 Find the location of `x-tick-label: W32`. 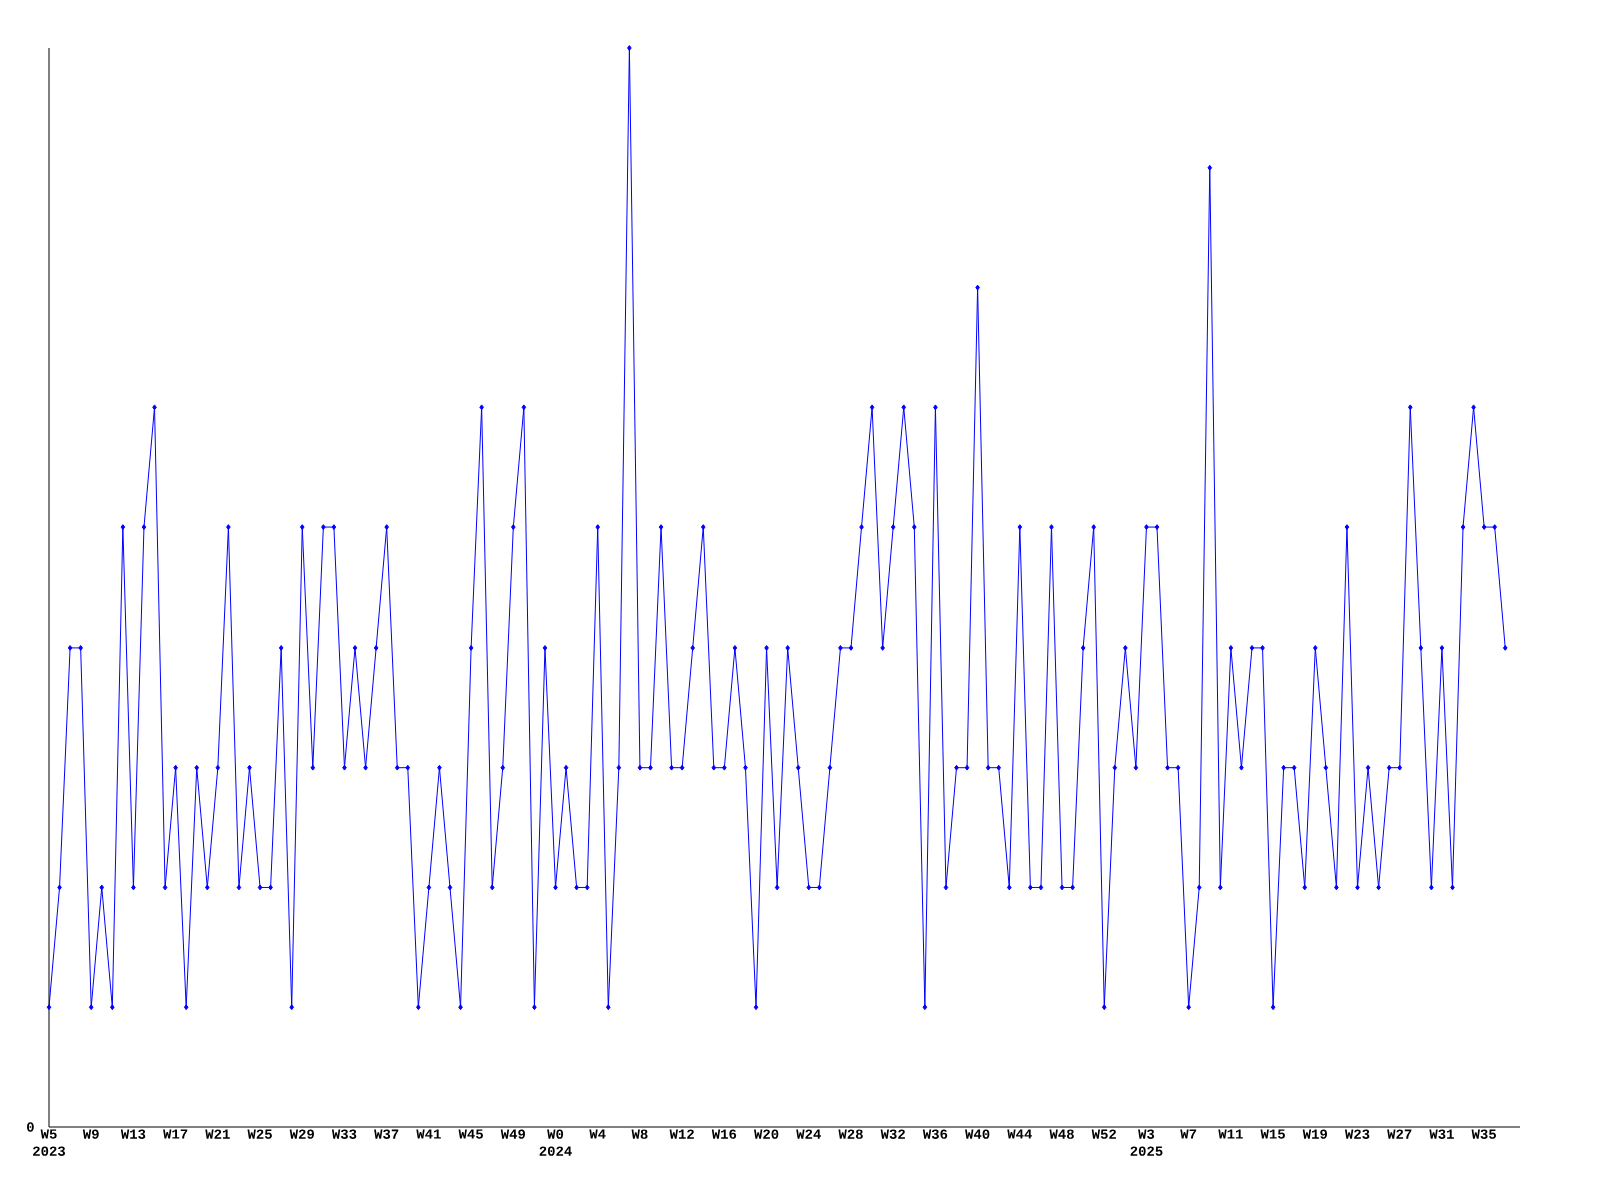

x-tick-label: W32 is located at coordinates (892, 1134).